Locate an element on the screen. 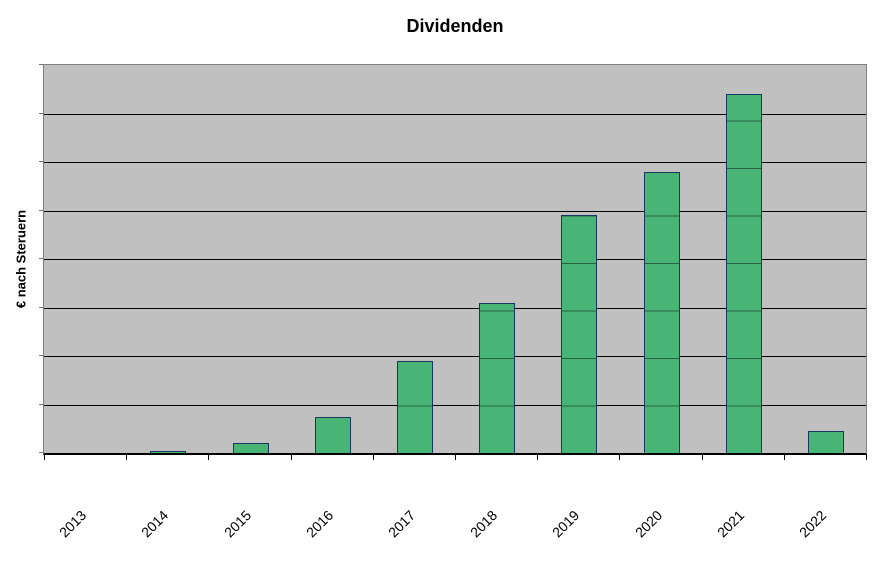 The height and width of the screenshot is (563, 875). x-axis-label-2022: 2022 is located at coordinates (812, 524).